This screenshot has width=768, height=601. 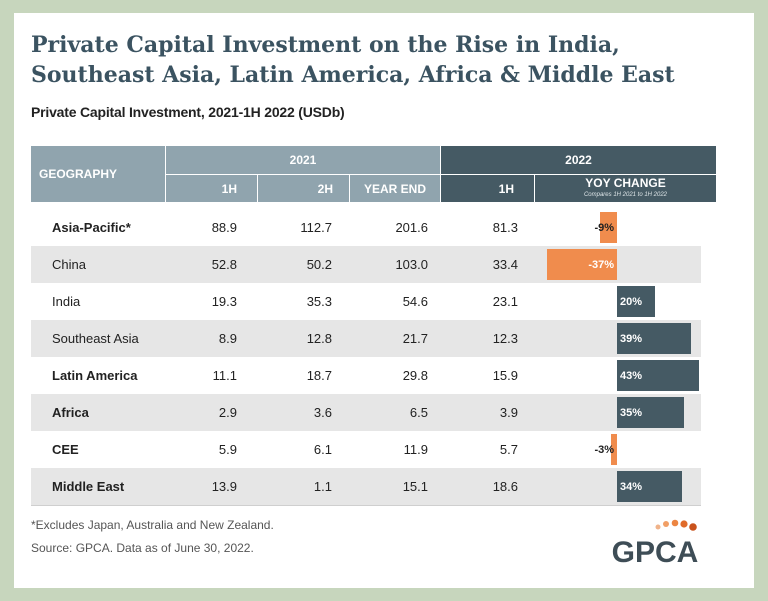 I want to click on header-2021-1h-label: 1H, so click(x=229, y=188).